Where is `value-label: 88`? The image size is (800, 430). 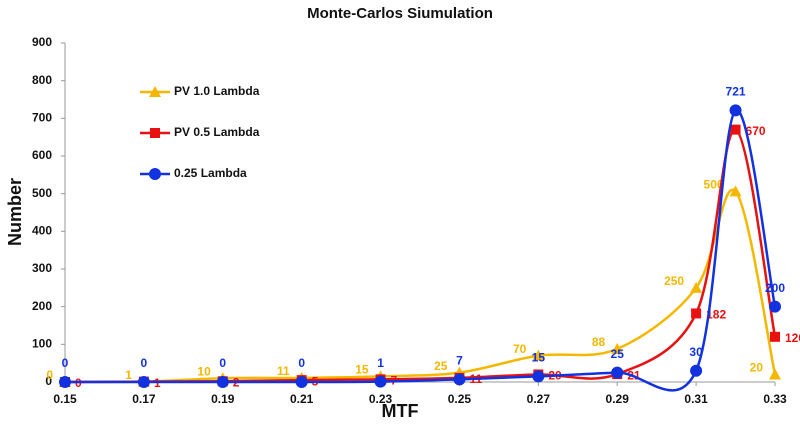 value-label: 88 is located at coordinates (599, 342).